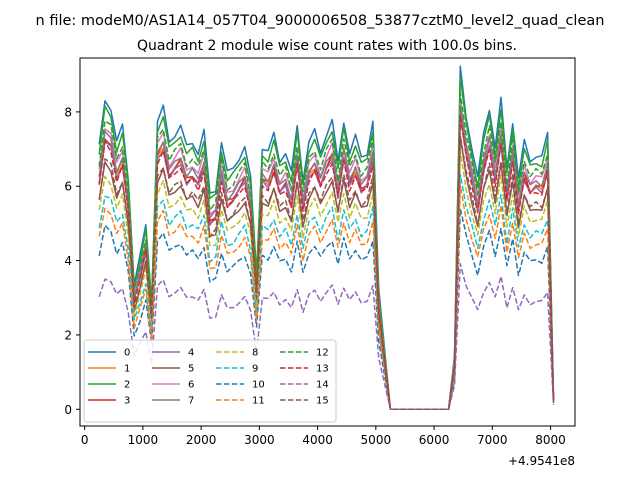  Describe the element at coordinates (492, 440) in the screenshot. I see `x-tick-label: 7000` at that location.